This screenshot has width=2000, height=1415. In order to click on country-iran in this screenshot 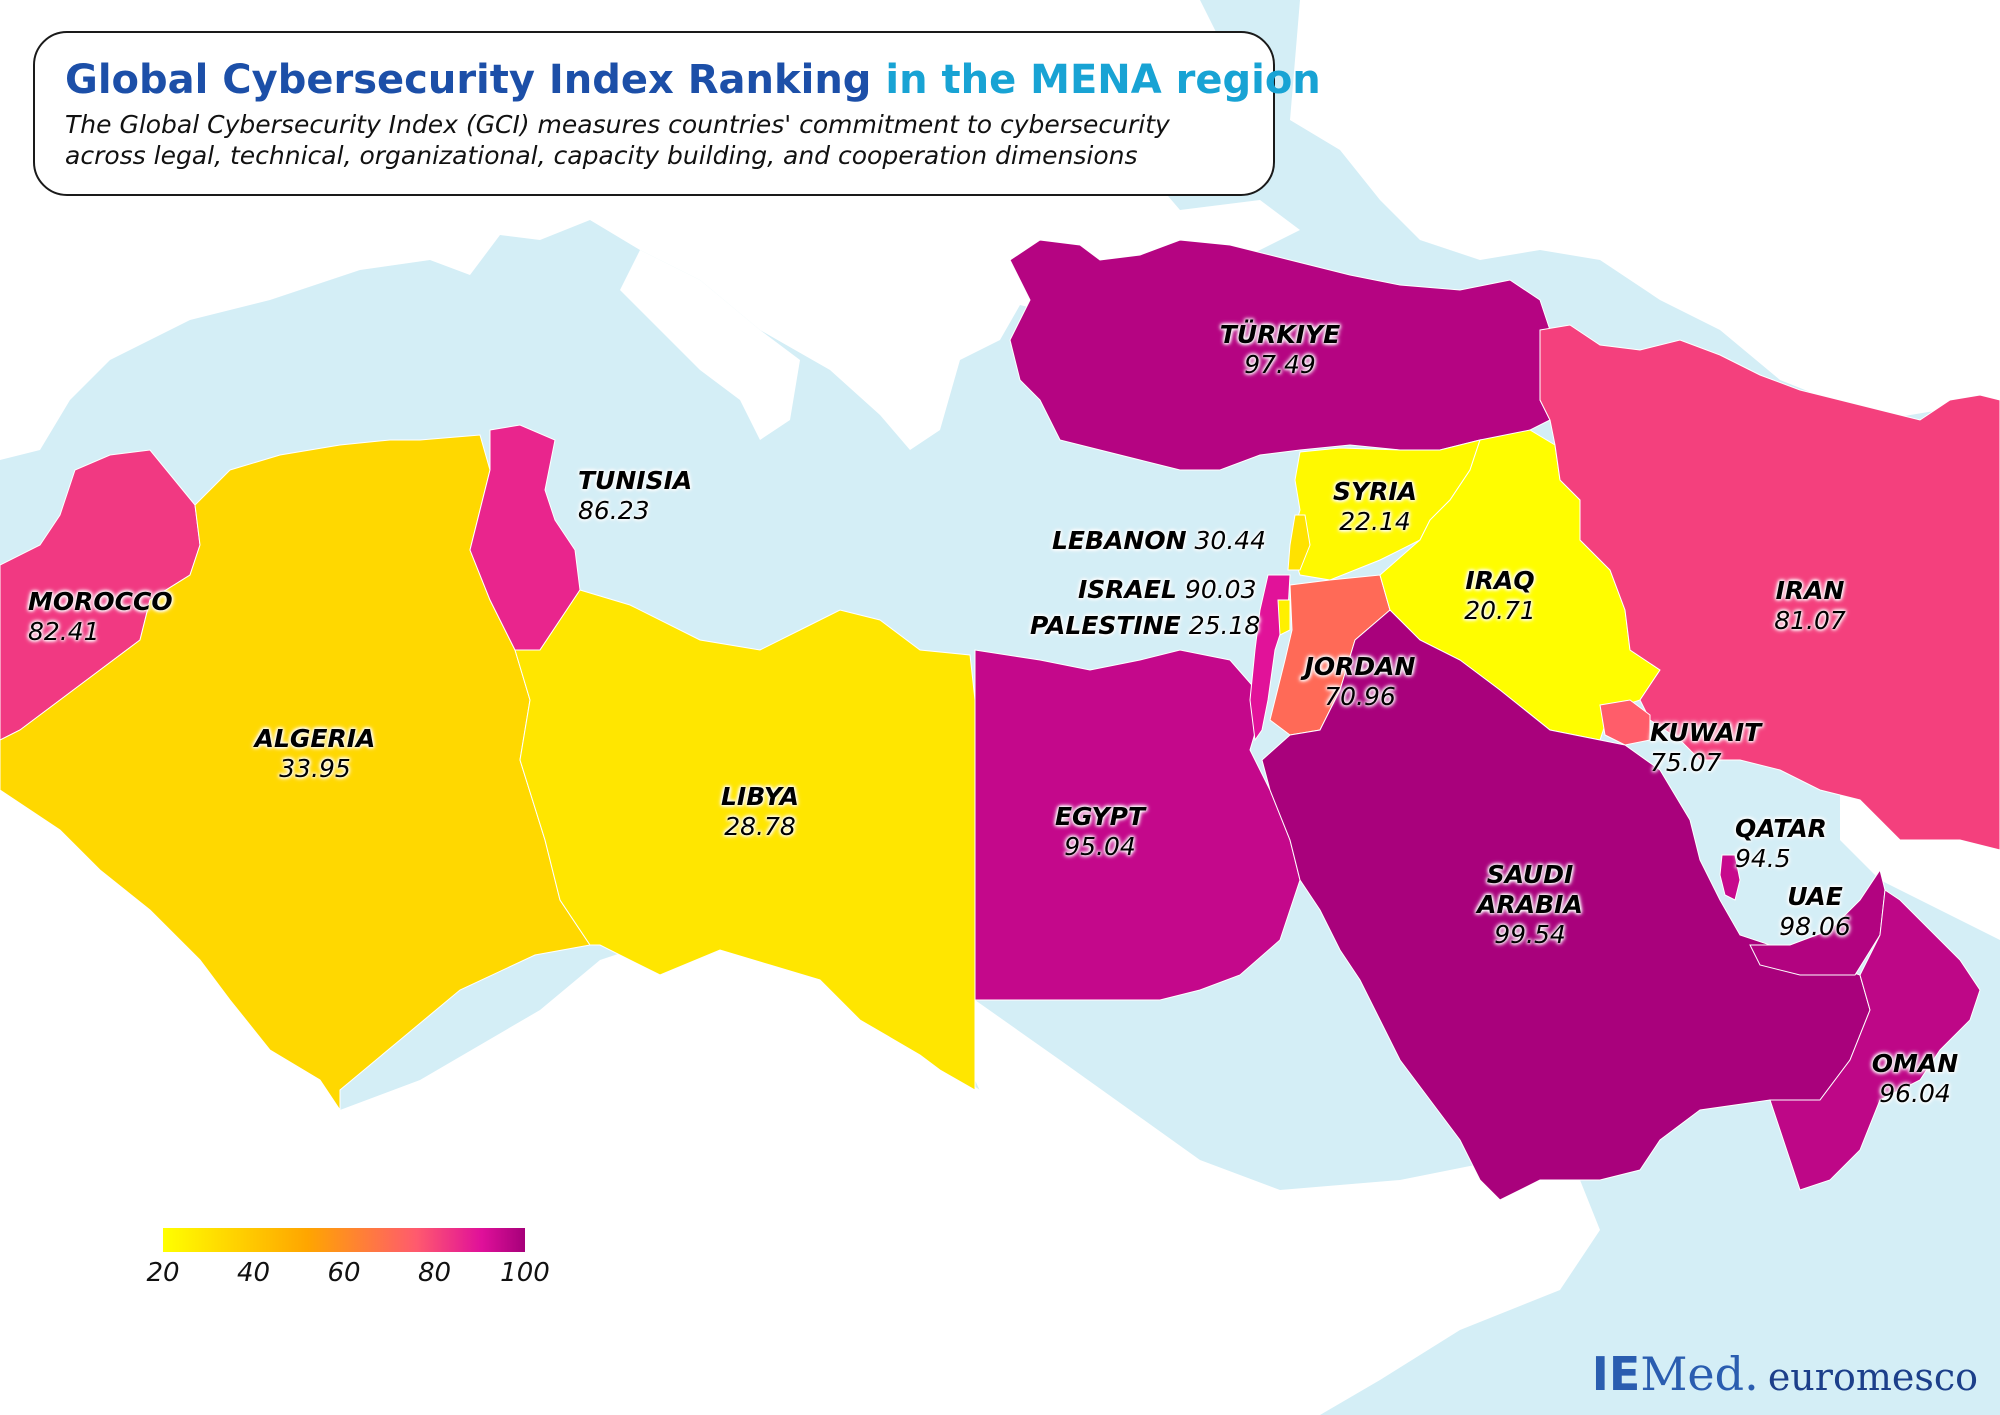, I will do `click(1769, 587)`.